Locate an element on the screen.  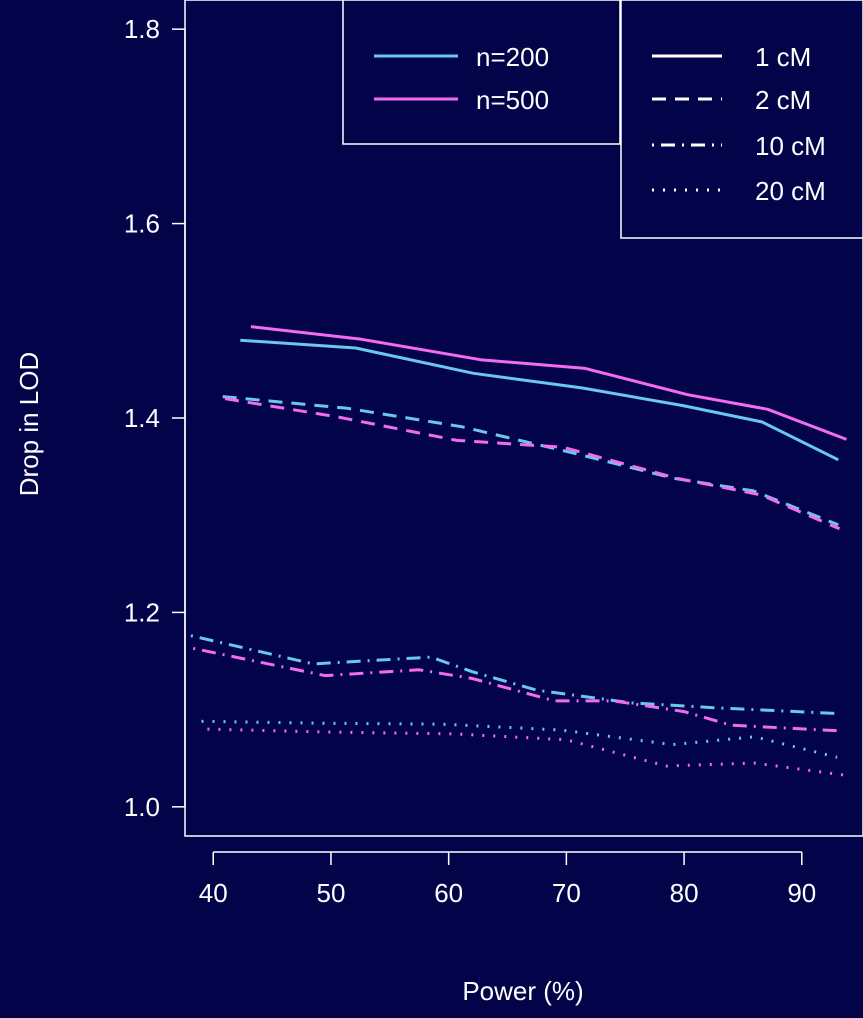
series-line-n200-10cm is located at coordinates (514, 674).